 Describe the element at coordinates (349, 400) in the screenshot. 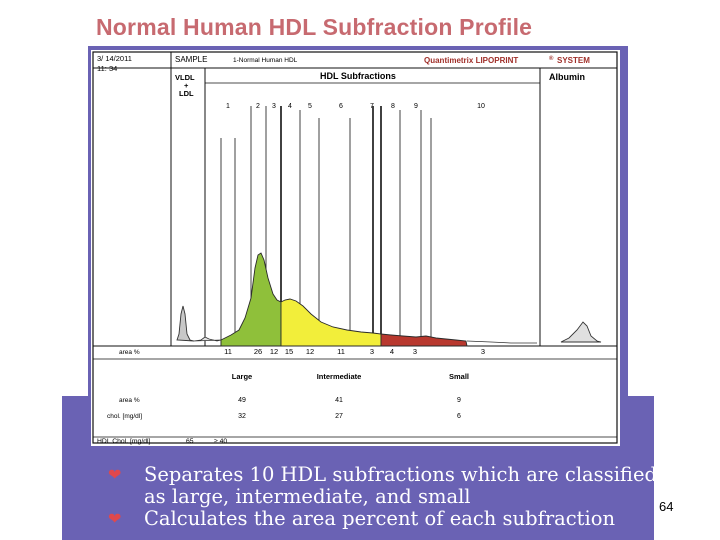

I see `group-area-values: 49 41 9` at that location.